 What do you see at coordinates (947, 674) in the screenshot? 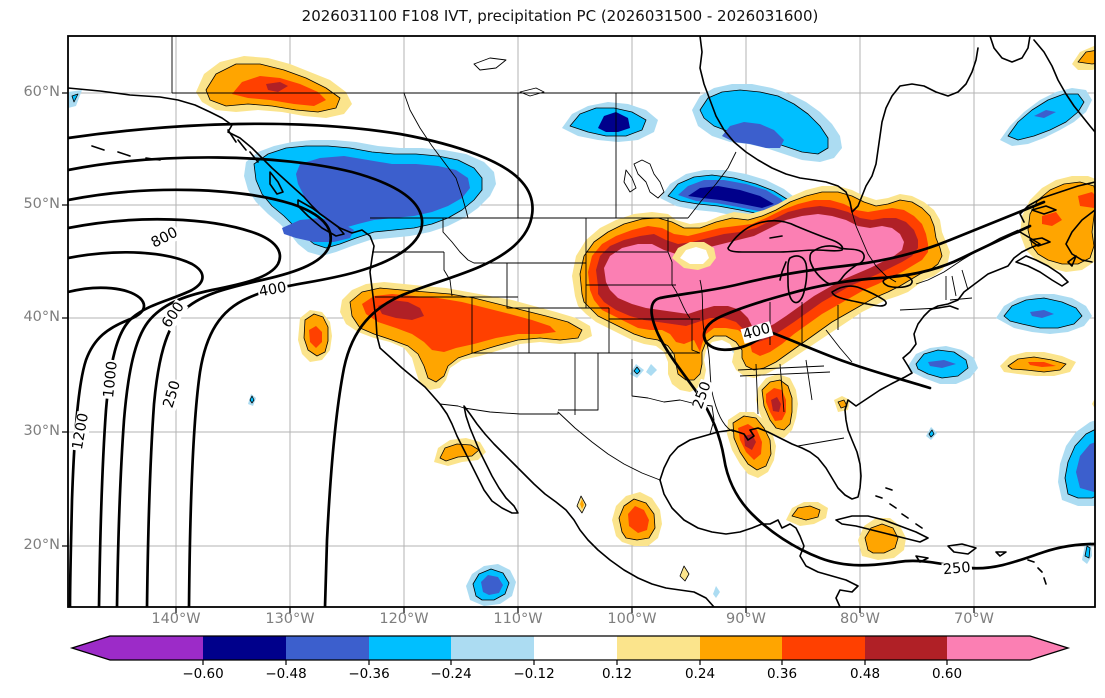
I see `cbar-label-p060: 0.60` at bounding box center [947, 674].